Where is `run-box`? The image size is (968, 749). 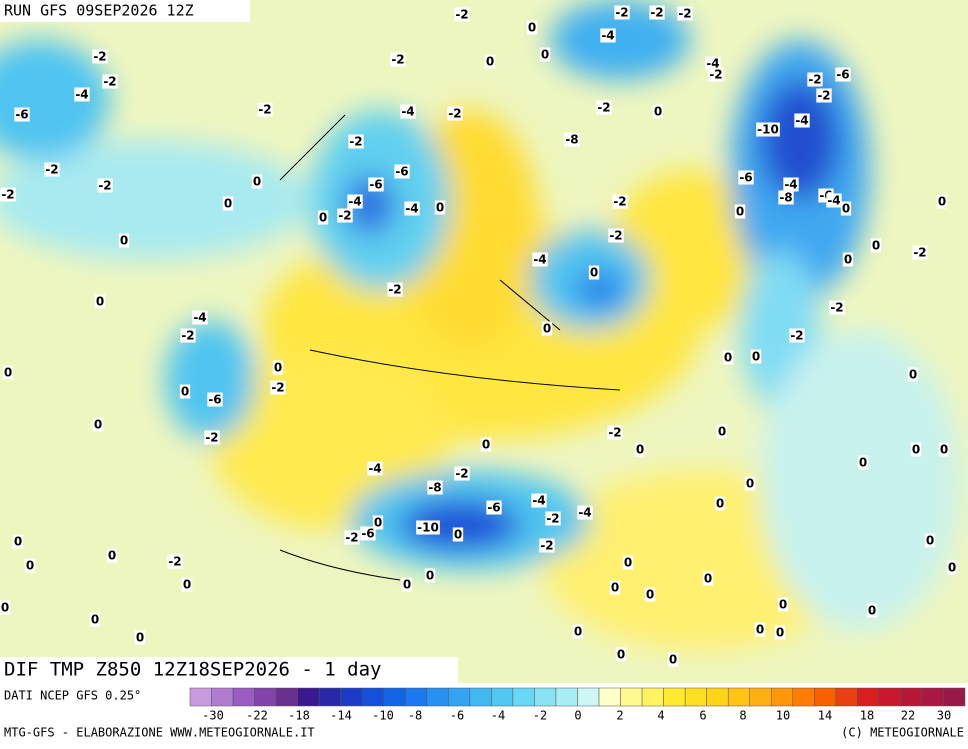 run-box is located at coordinates (125, 11).